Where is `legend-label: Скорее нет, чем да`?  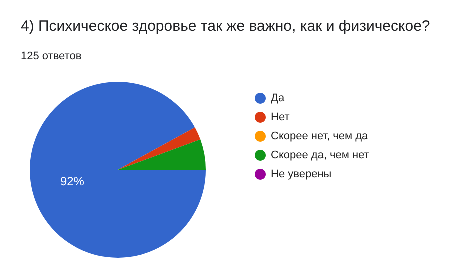
legend-label: Скорее нет, чем да is located at coordinates (320, 136).